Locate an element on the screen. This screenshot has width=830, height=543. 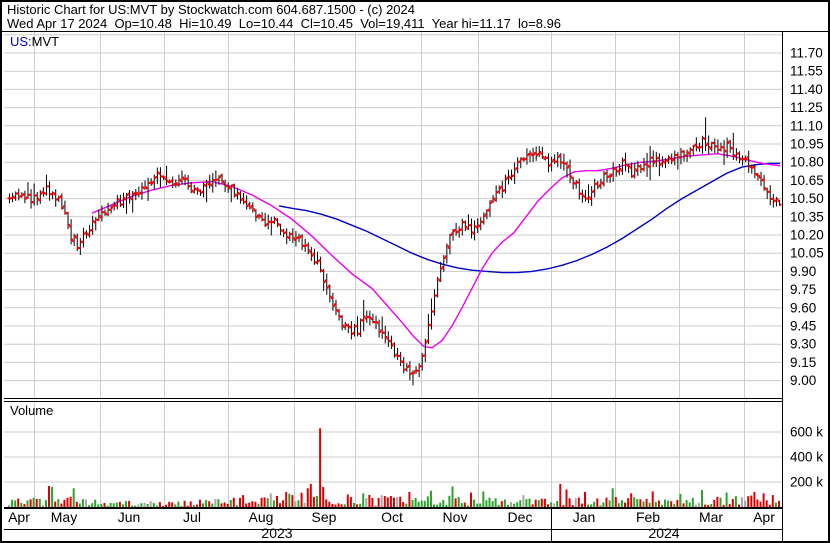
symbol-market-prefix: US: is located at coordinates (21, 41).